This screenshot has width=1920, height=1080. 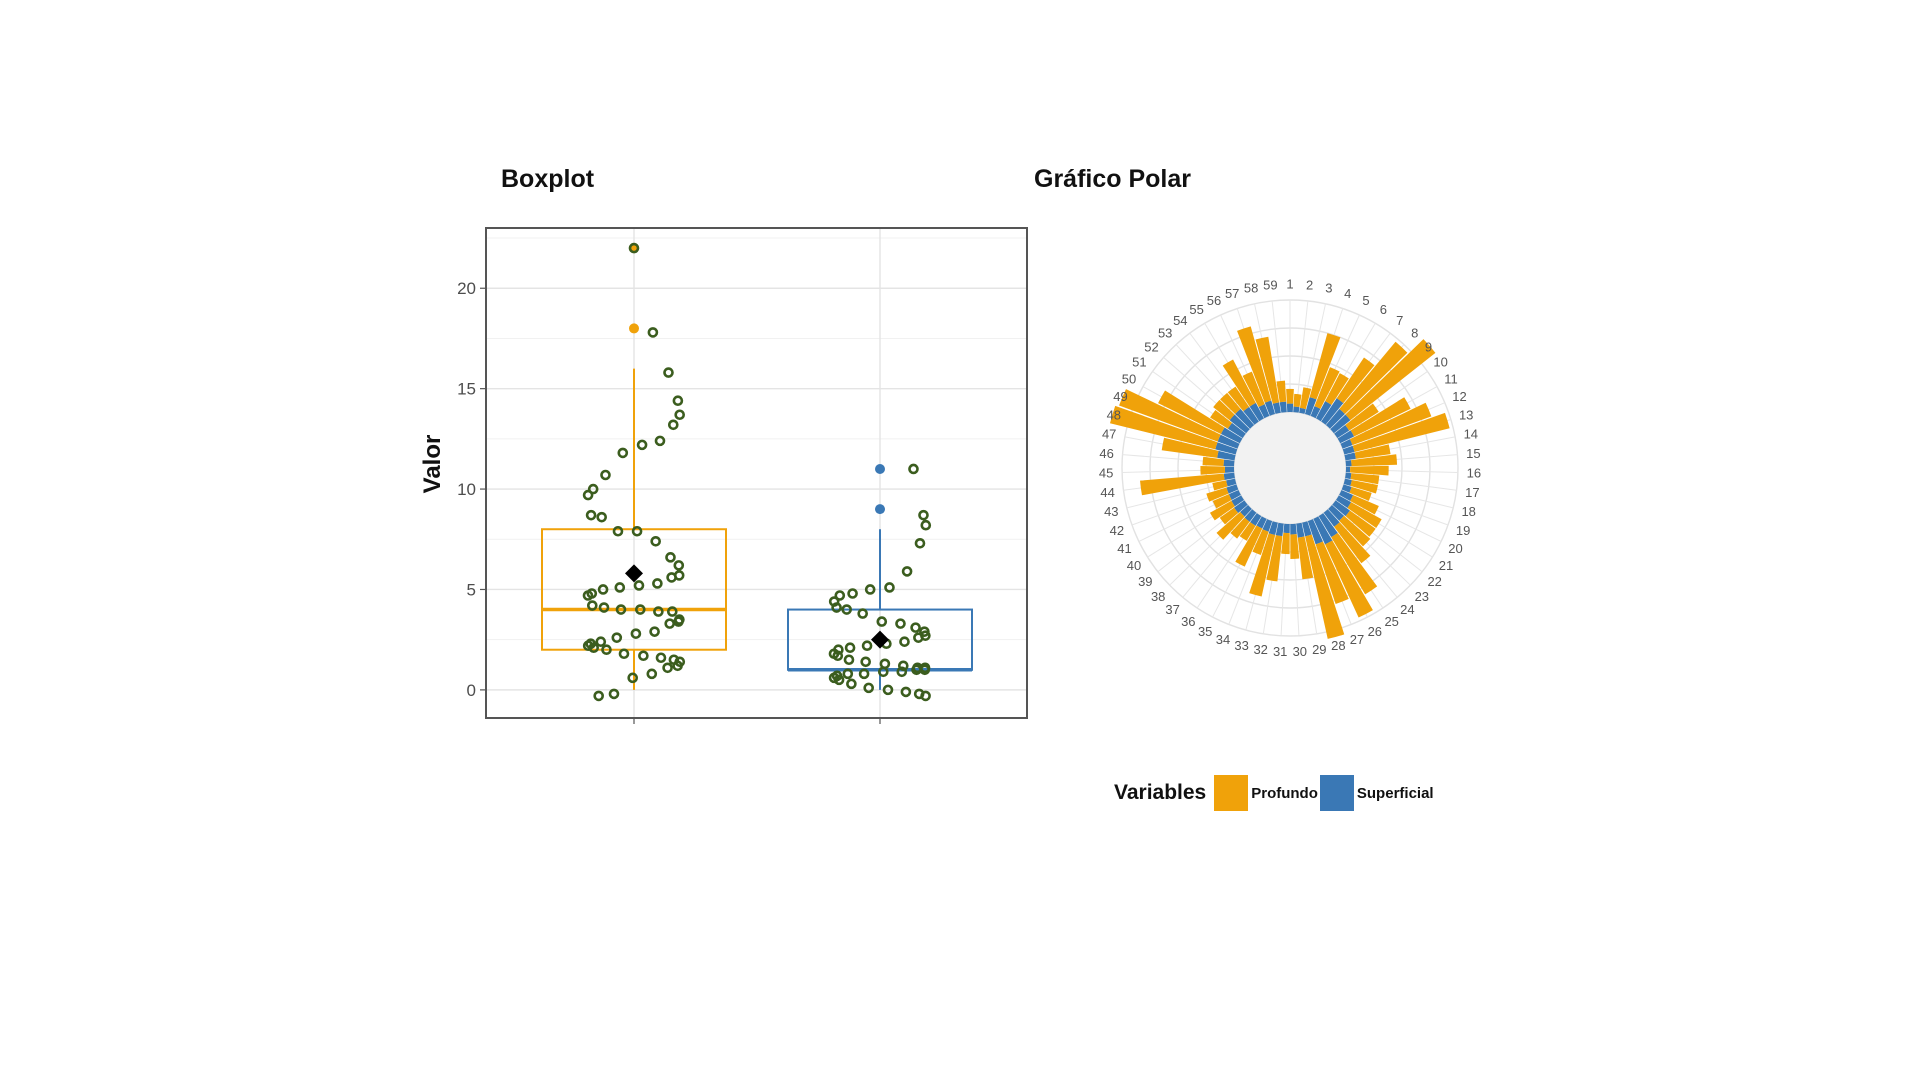 What do you see at coordinates (1107, 492) in the screenshot?
I see `polar-category-label: 44` at bounding box center [1107, 492].